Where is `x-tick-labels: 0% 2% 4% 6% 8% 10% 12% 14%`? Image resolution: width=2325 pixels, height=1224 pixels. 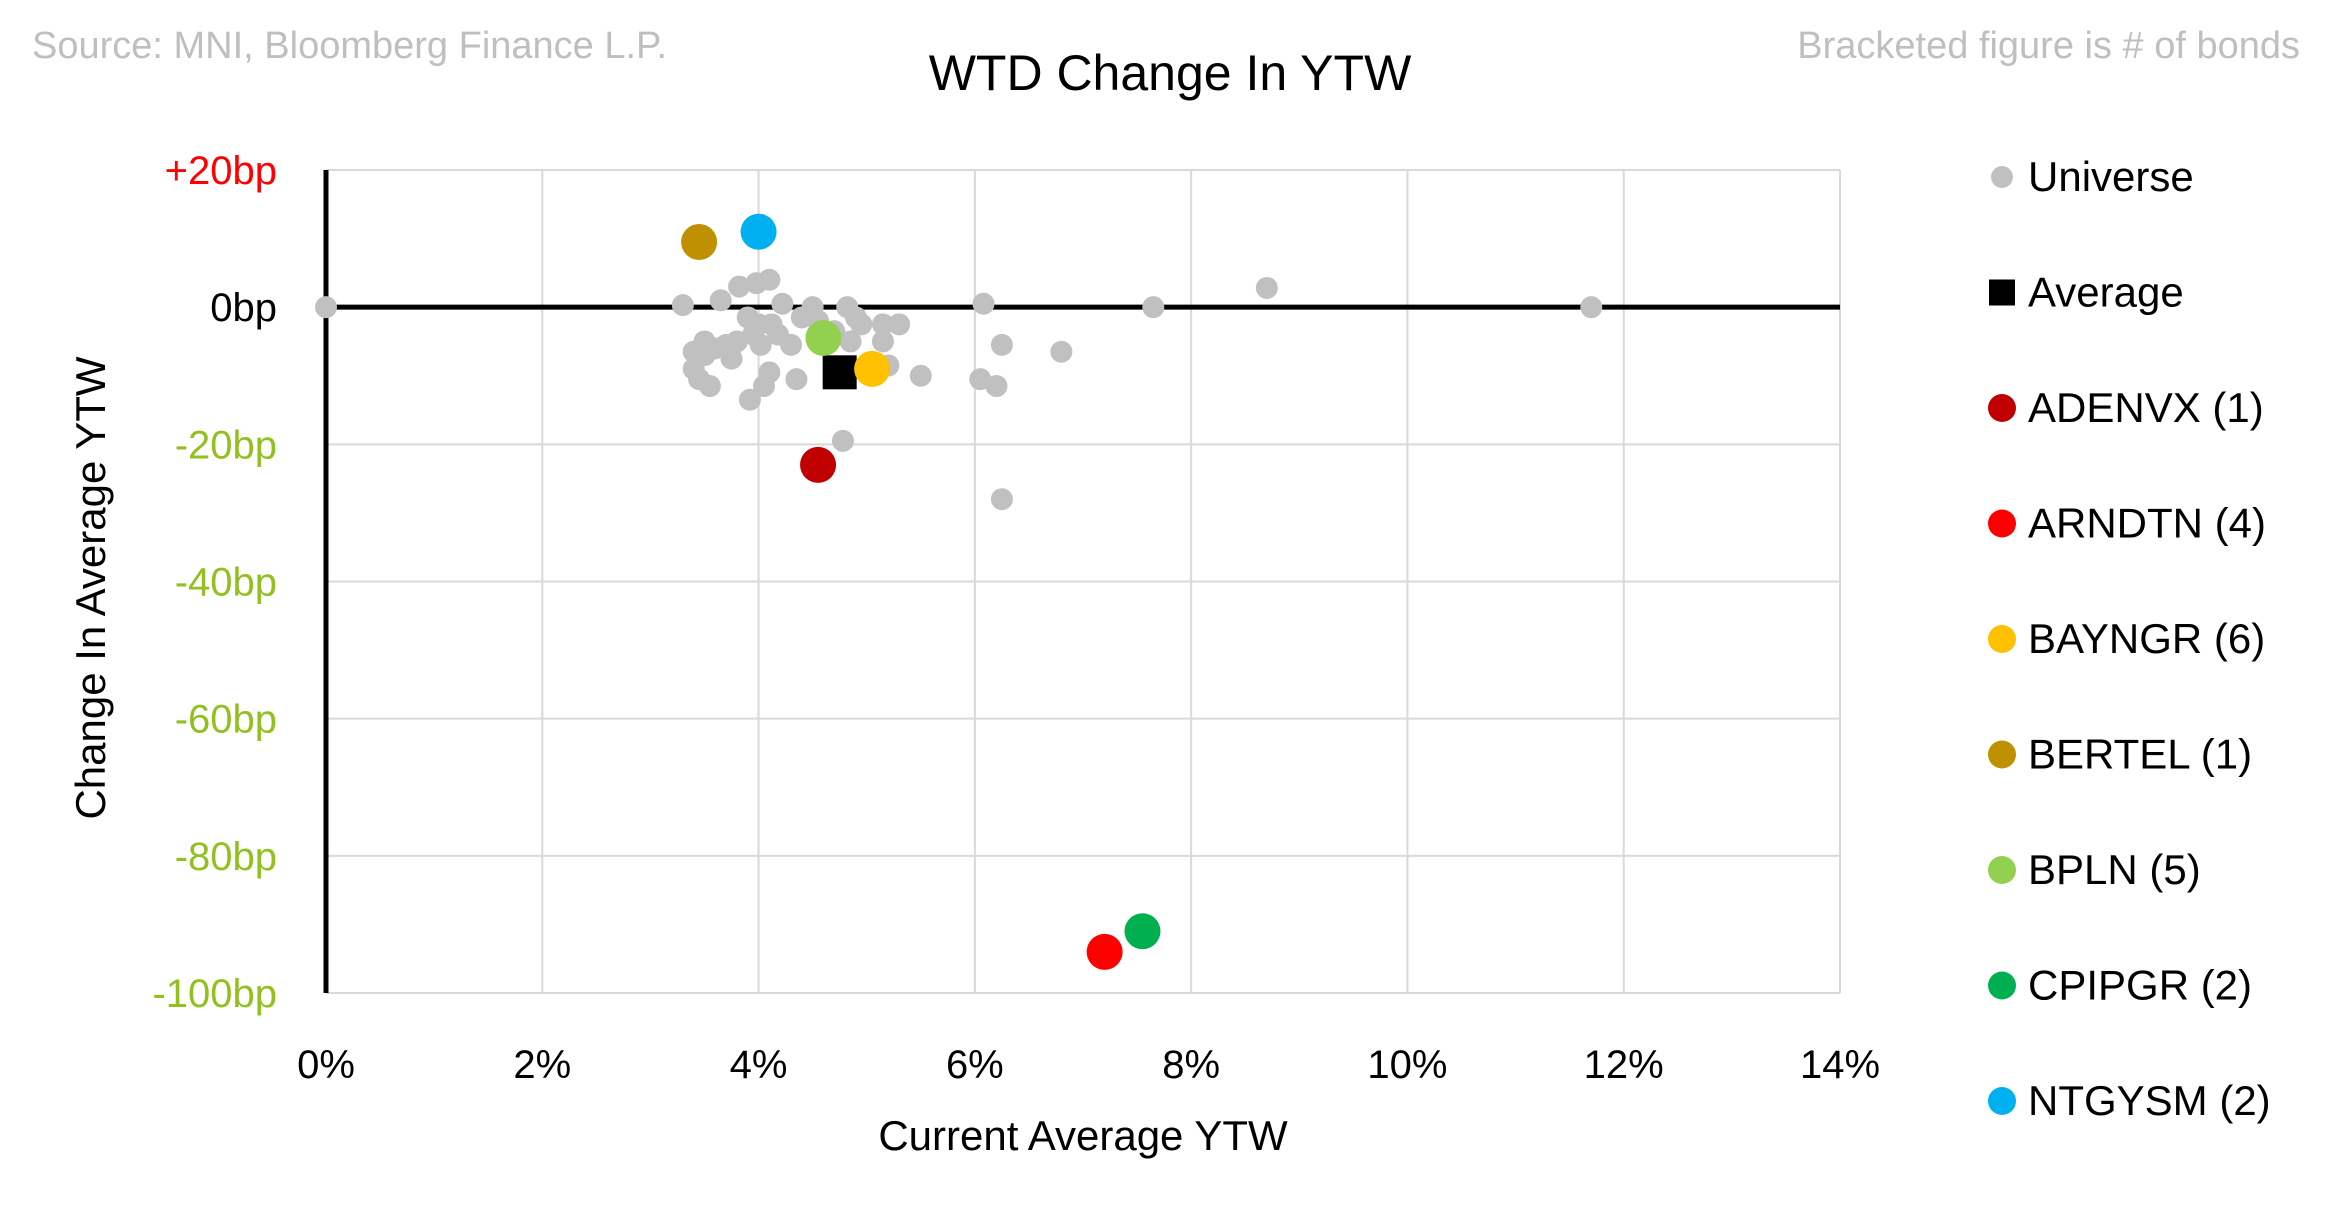
x-tick-labels: 0% 2% 4% 6% 8% 10% 12% 14% is located at coordinates (1088, 1065).